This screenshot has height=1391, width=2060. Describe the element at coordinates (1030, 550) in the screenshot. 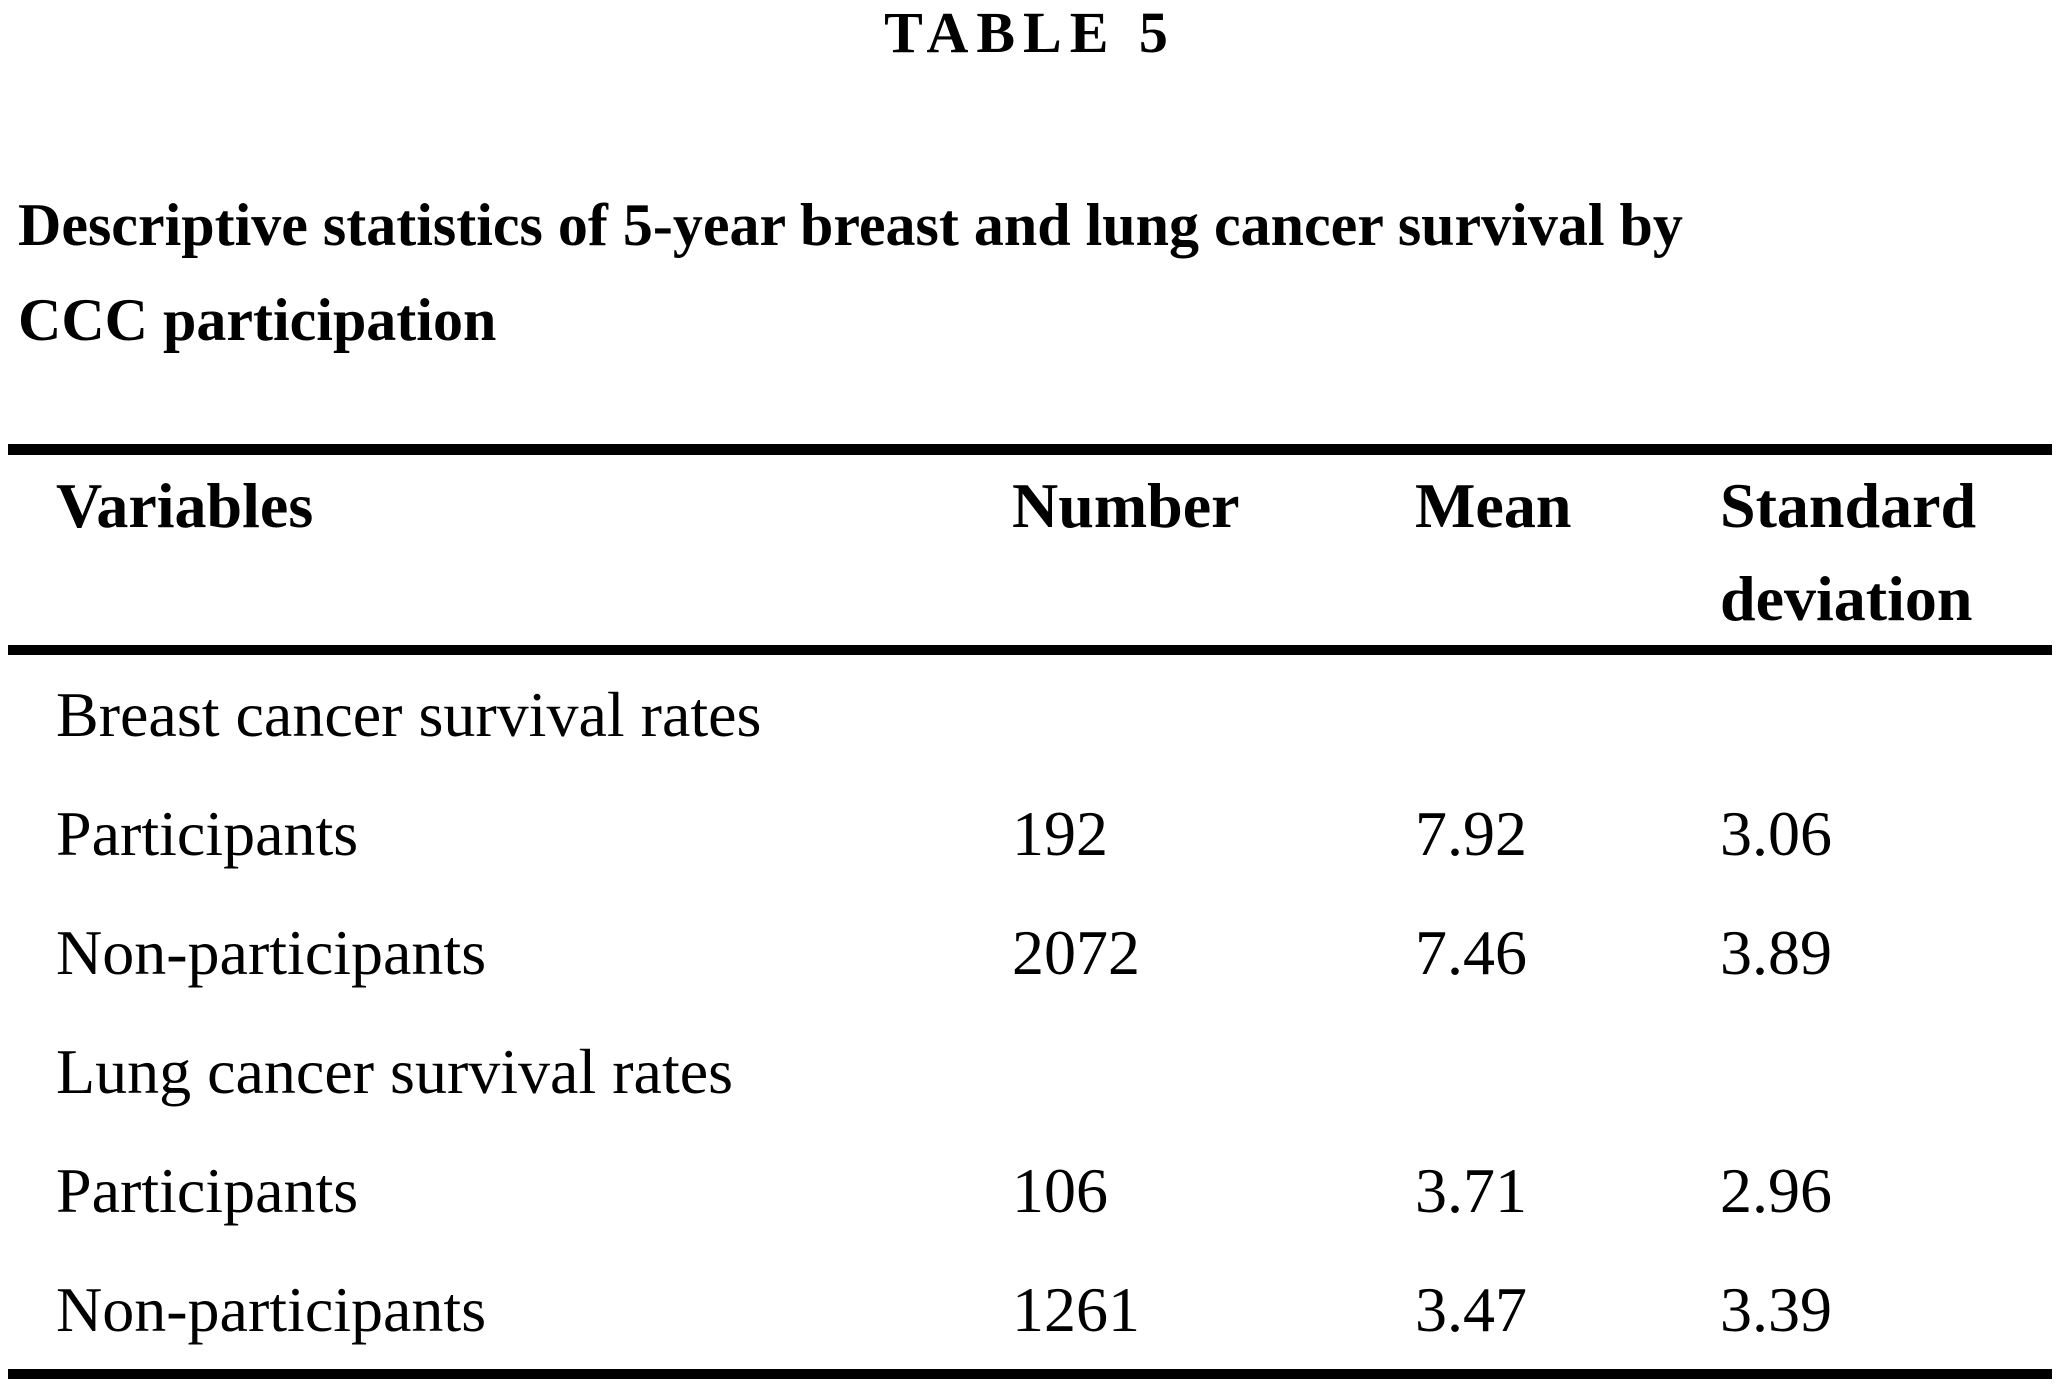

I see `header-row: Variables Number Mean Standard deviation` at that location.